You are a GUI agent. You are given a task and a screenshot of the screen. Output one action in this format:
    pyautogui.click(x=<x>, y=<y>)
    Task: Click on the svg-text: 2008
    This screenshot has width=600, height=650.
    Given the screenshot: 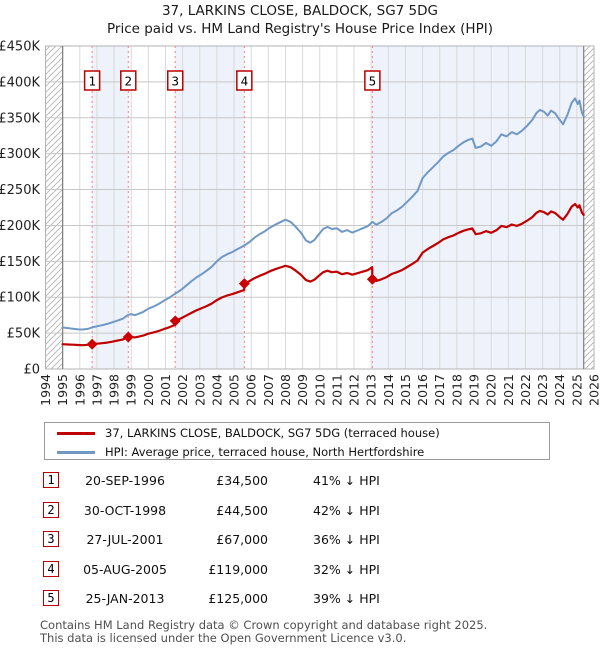 What is the action you would take?
    pyautogui.click(x=285, y=390)
    